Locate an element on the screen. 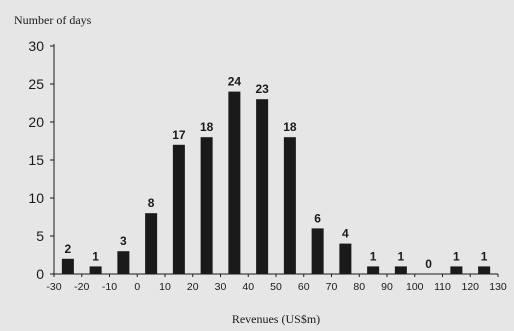 The height and width of the screenshot is (331, 514). y-tick-labels: 0 5 10 15 20 25 30 is located at coordinates (41, 160).